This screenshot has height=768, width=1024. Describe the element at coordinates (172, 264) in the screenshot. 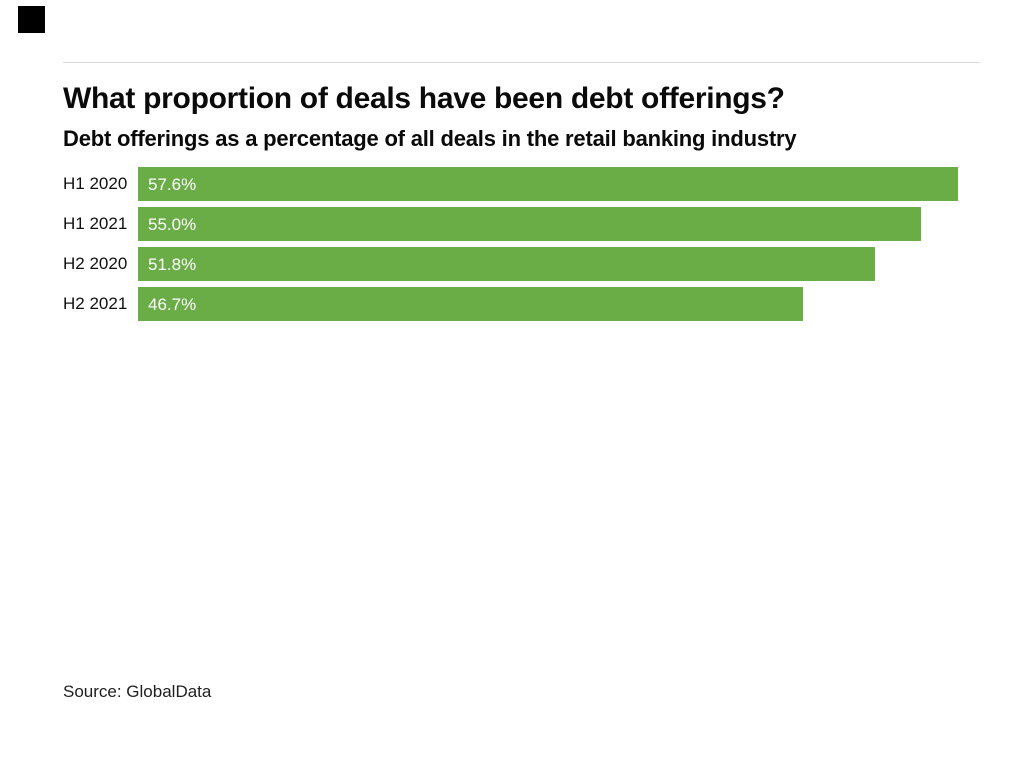

I see `value-label: 51.8%` at that location.